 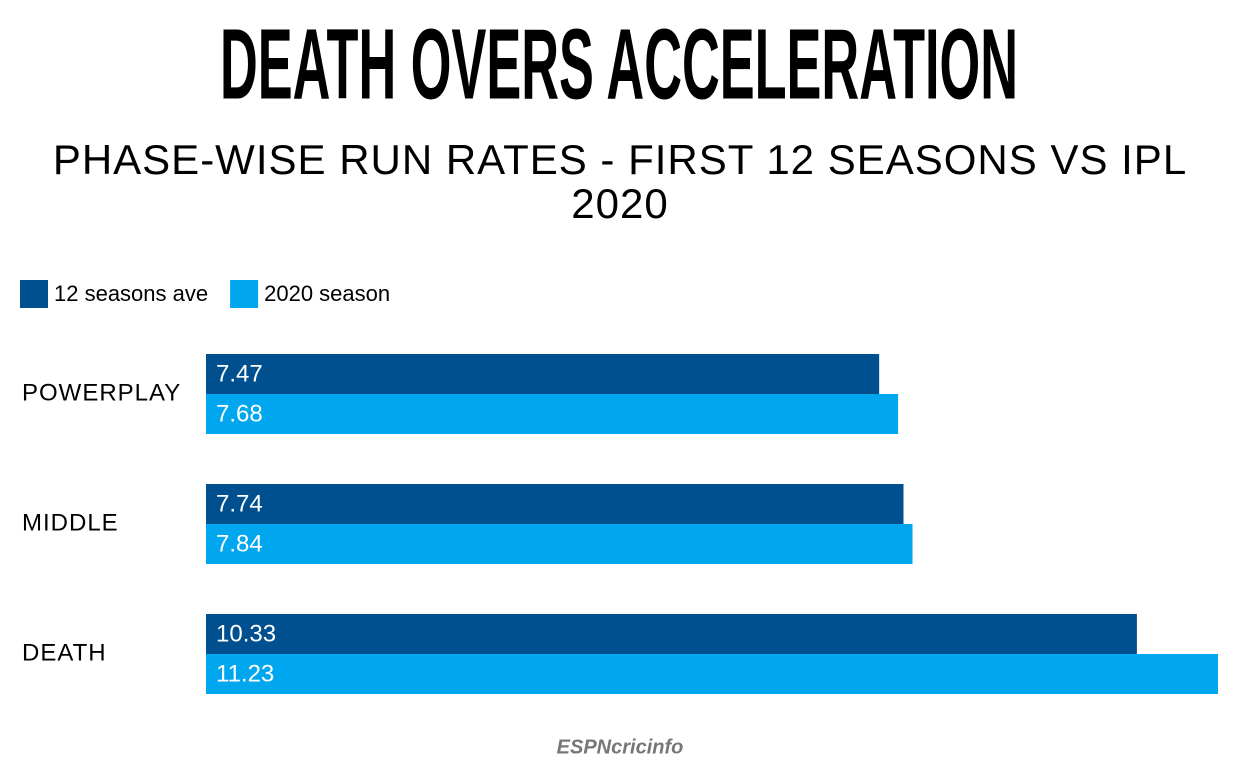 I want to click on category-label: MIDDLE, so click(x=70, y=522).